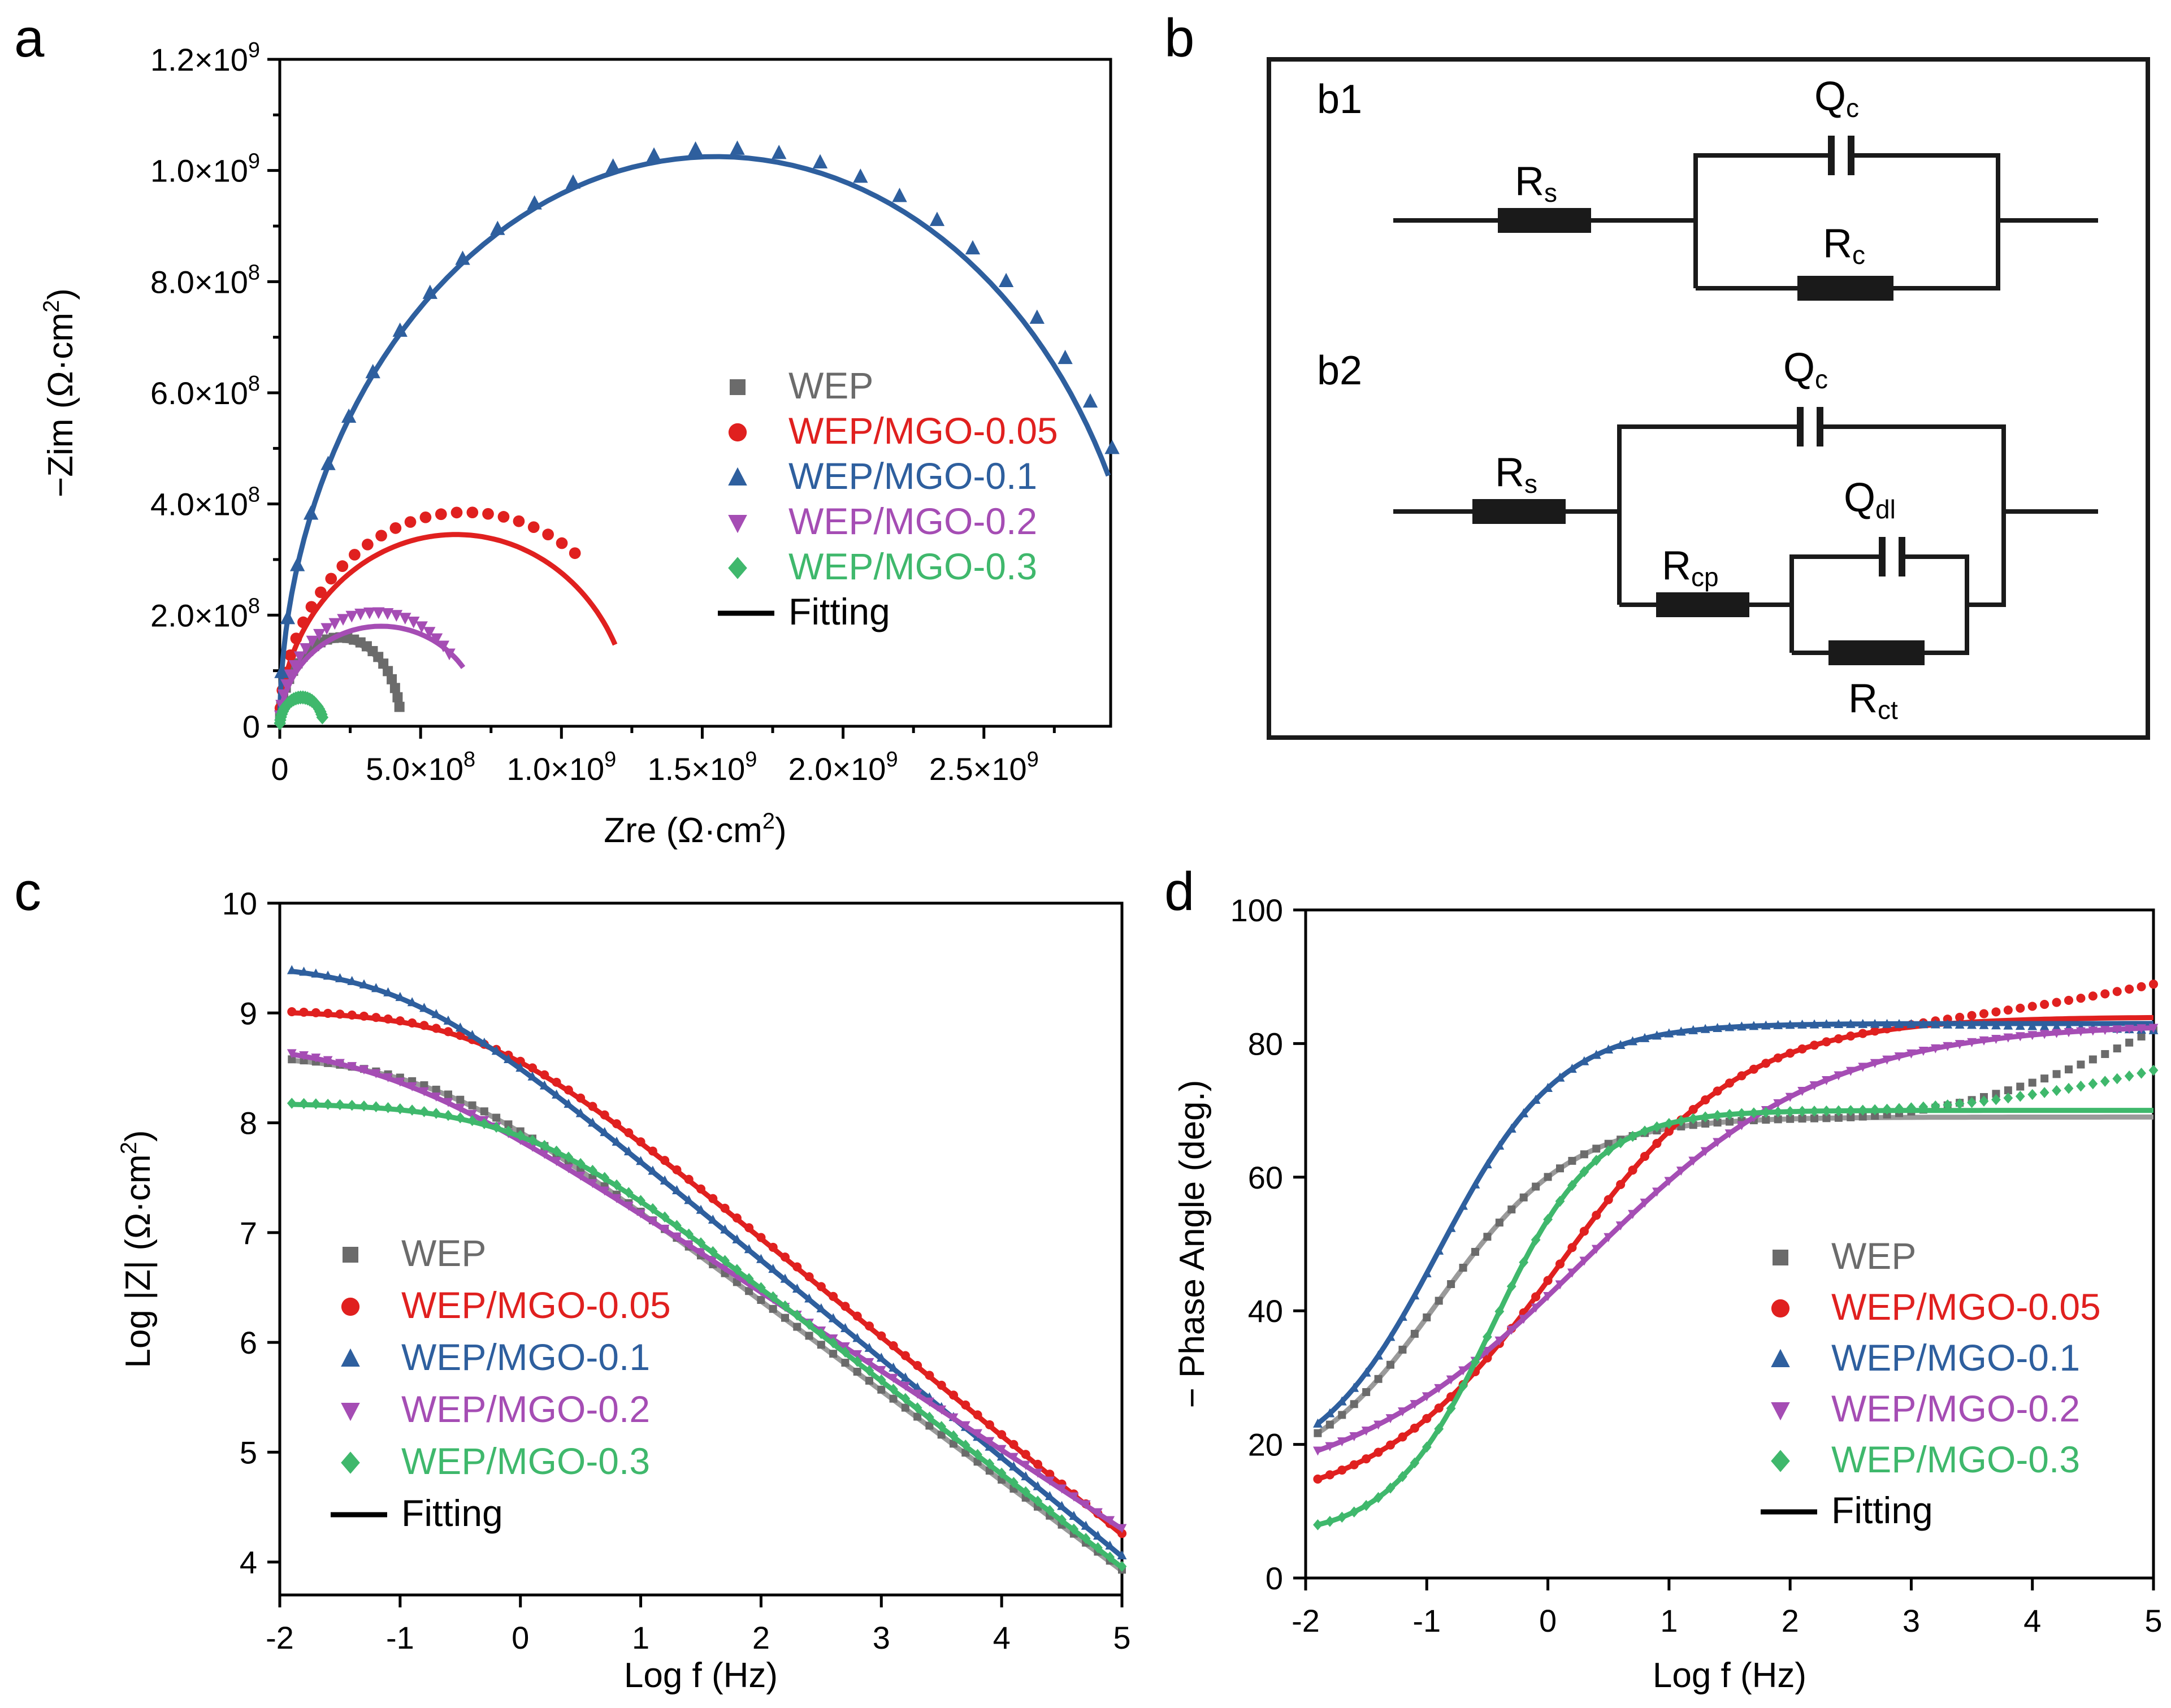 The image size is (2171, 1708). What do you see at coordinates (1911, 1621) in the screenshot?
I see `x-tick-label: 3` at bounding box center [1911, 1621].